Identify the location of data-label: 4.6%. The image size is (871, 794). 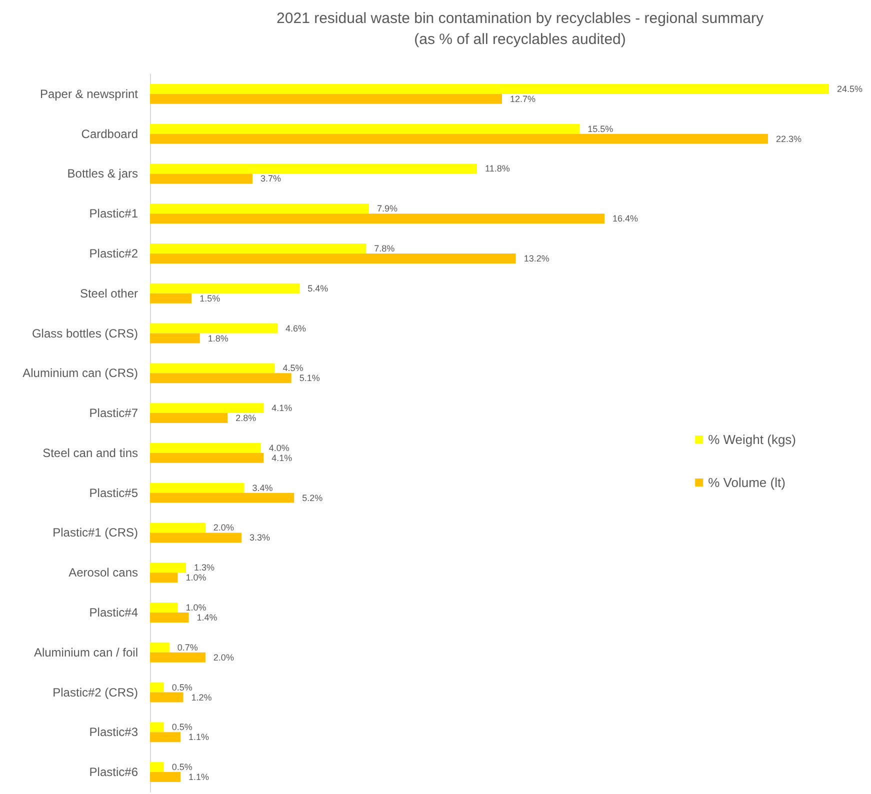
(295, 328).